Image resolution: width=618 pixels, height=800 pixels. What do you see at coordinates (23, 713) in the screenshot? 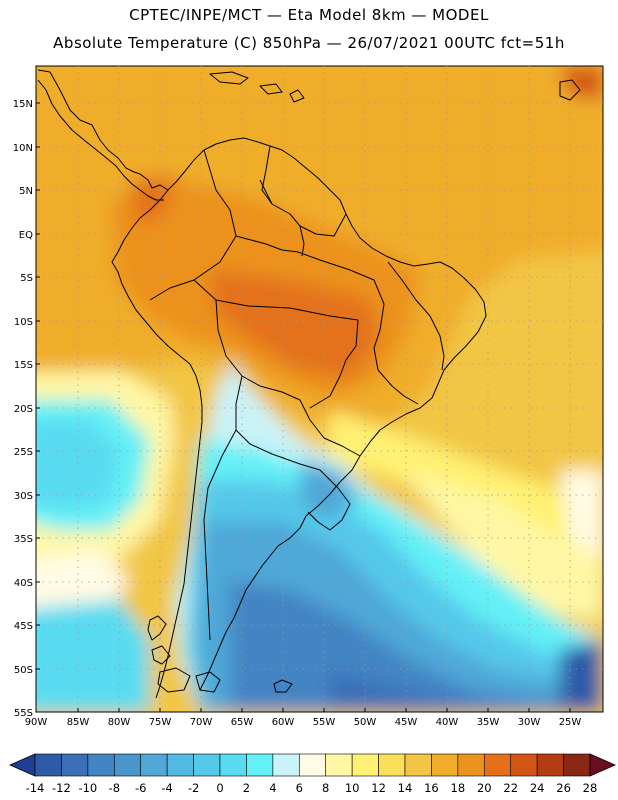
I see `lat-label: 55S` at bounding box center [23, 713].